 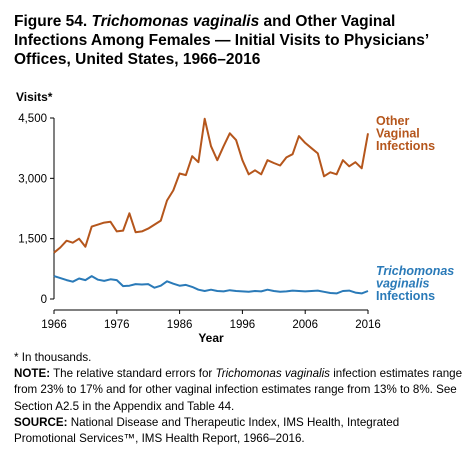 I want to click on footnote: * In thousands., so click(x=53, y=357).